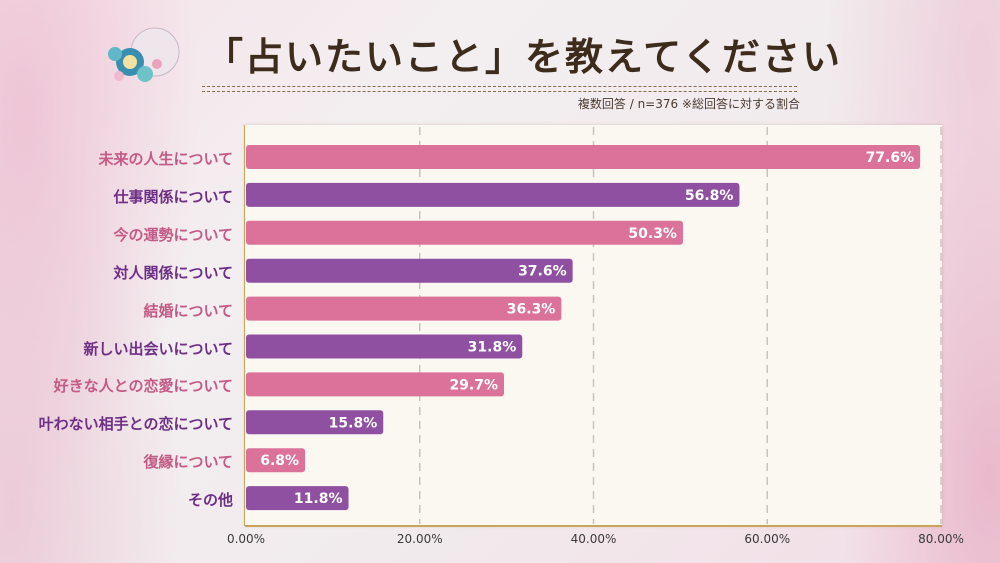 This screenshot has width=1000, height=563. Describe the element at coordinates (173, 196) in the screenshot. I see `category-label: 仕事関係について` at that location.